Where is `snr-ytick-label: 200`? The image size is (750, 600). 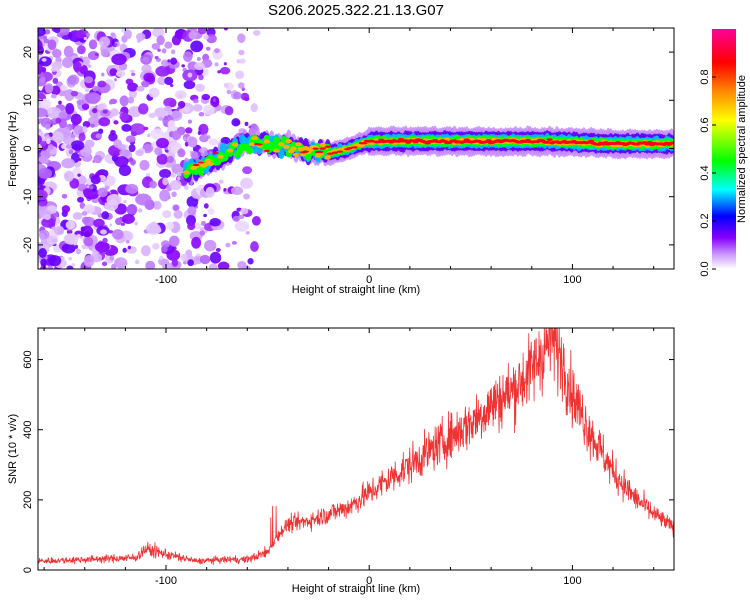 snr-ytick-label: 200 is located at coordinates (28, 500).